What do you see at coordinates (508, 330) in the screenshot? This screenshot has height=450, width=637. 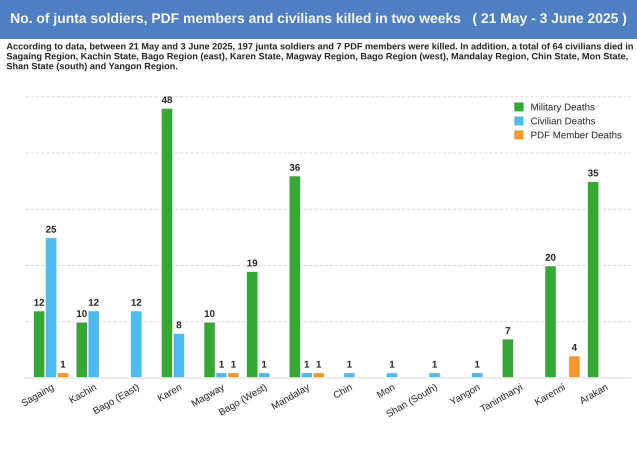 I see `data-label: 7` at bounding box center [508, 330].